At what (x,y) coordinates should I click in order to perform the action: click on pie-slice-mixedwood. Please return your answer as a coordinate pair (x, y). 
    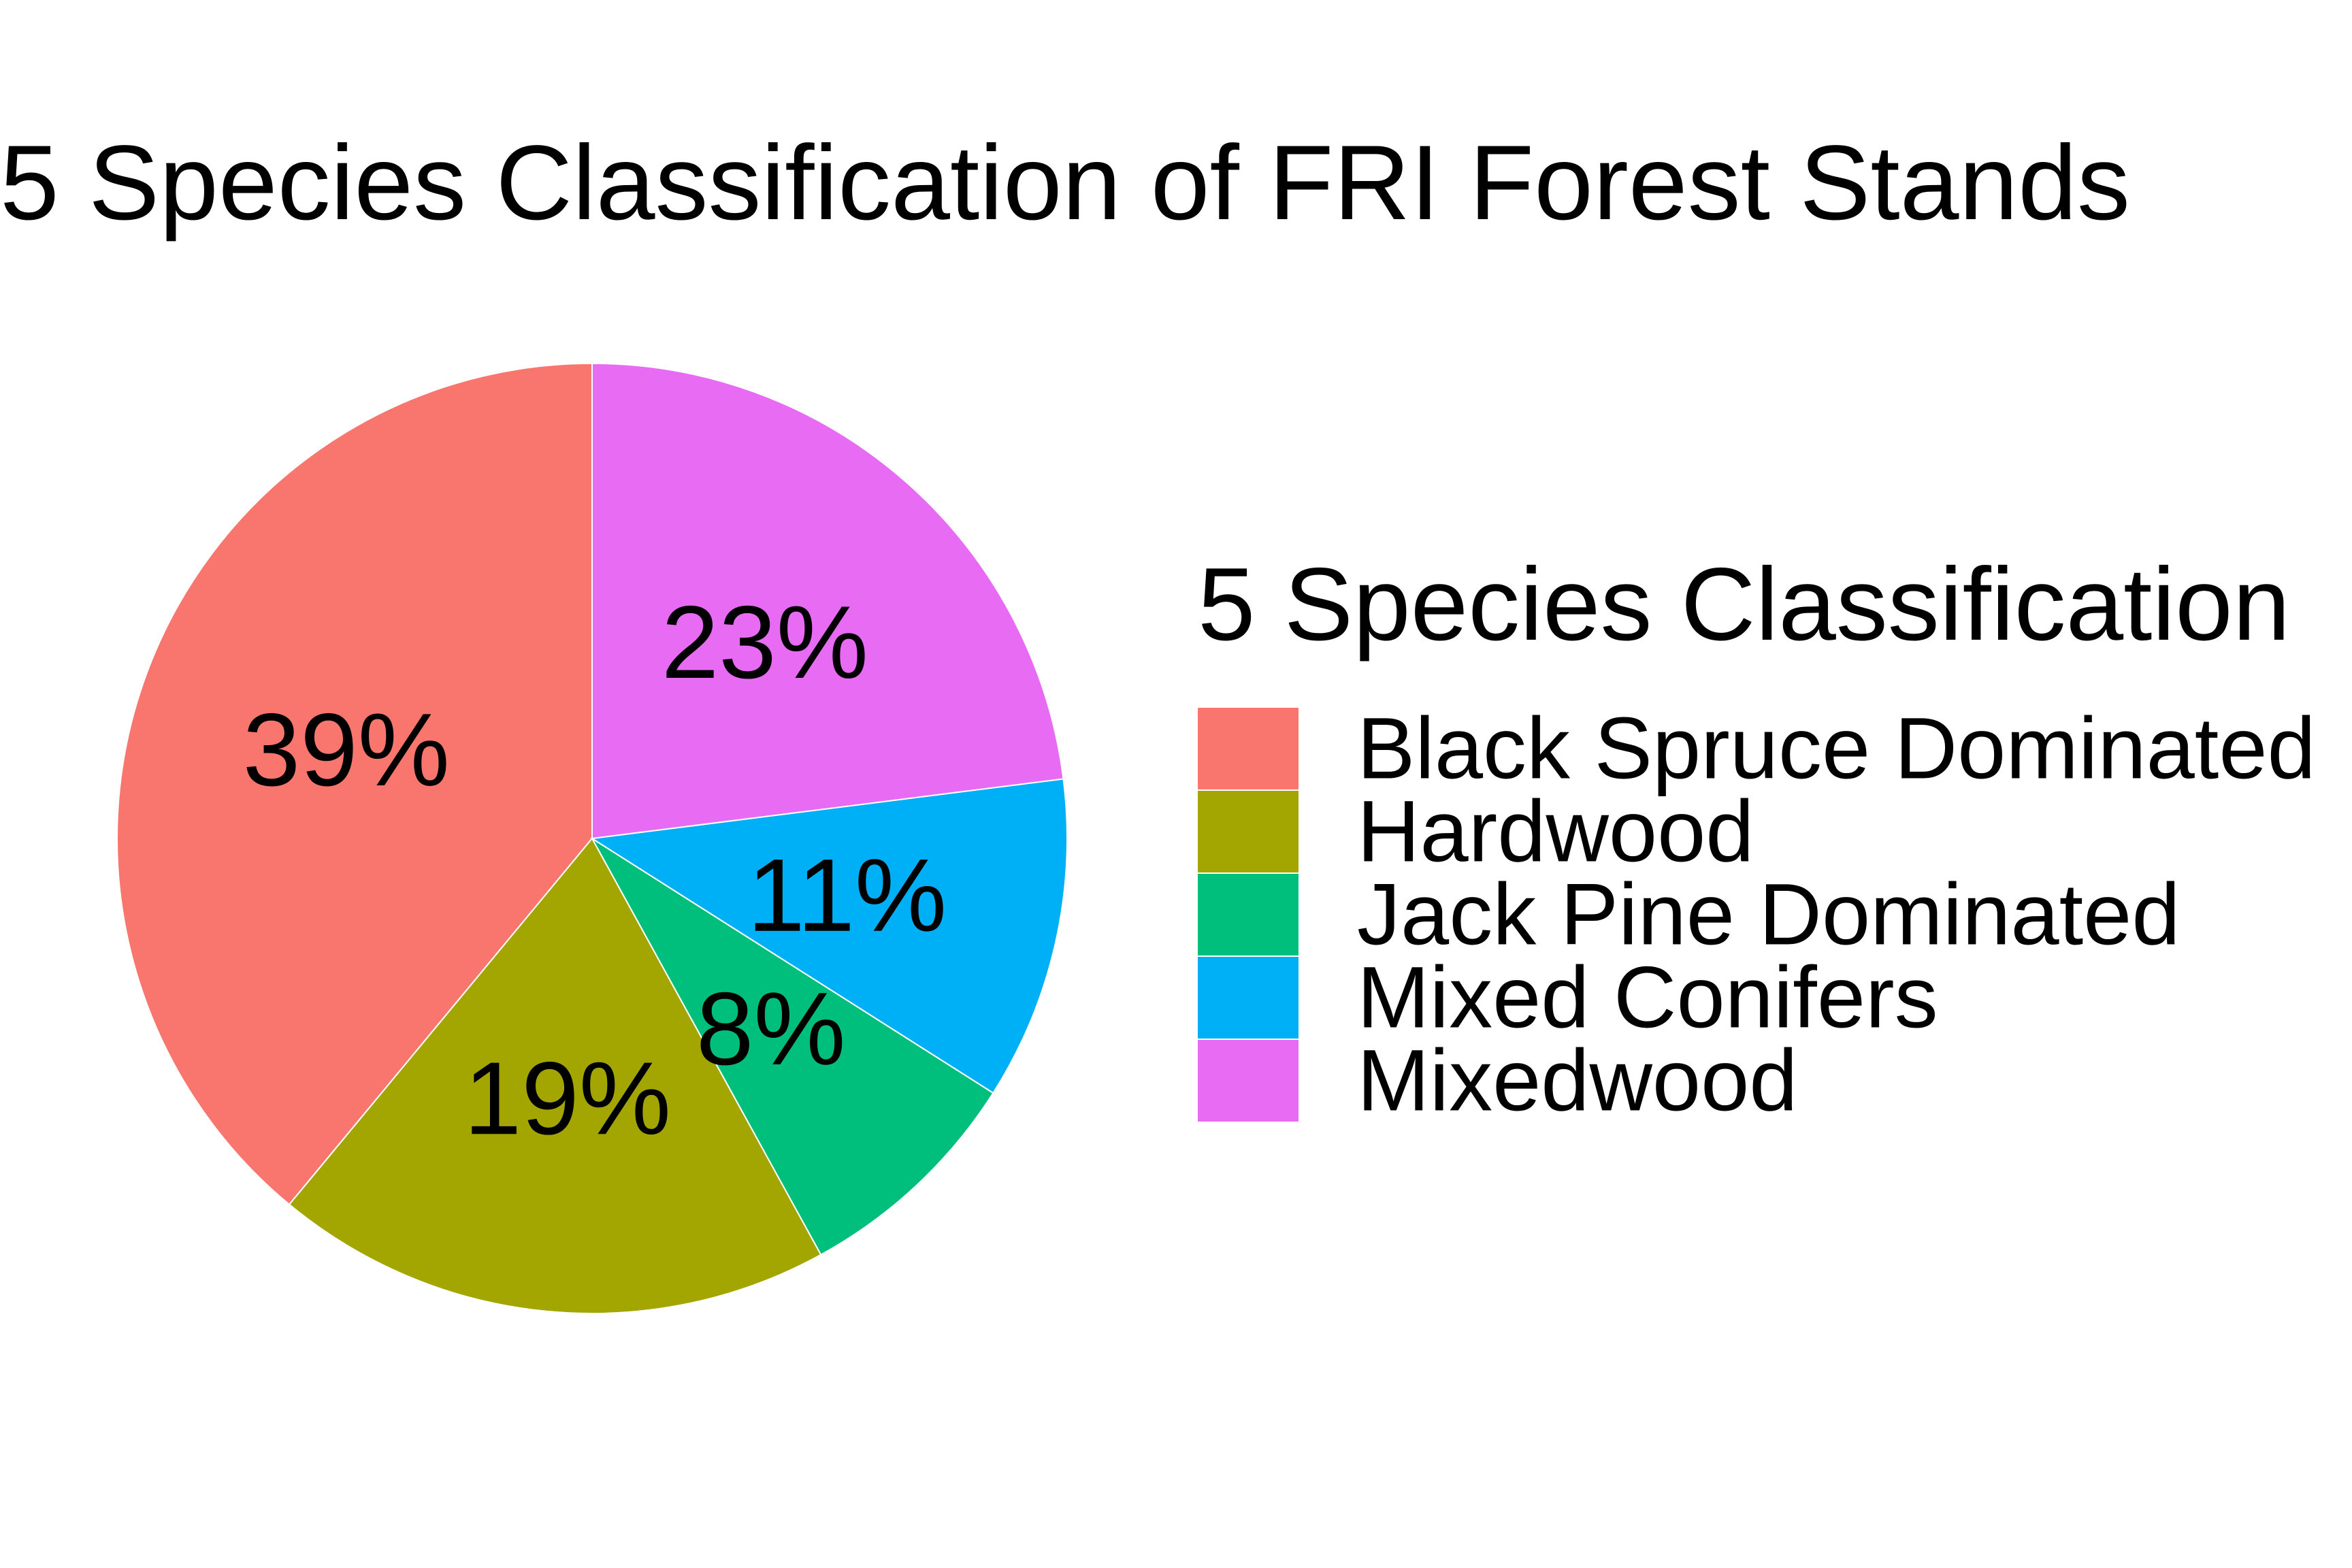
    Looking at the image, I should click on (827, 601).